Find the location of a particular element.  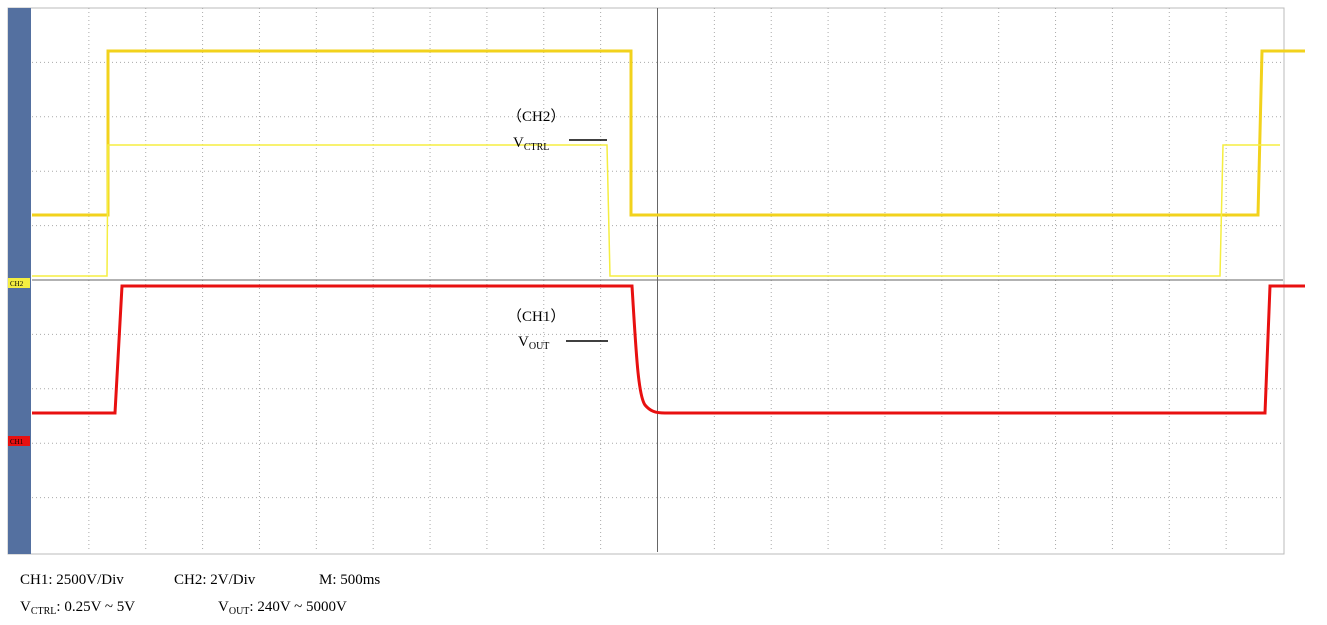

ch1-label: （CH1） is located at coordinates (536, 316).